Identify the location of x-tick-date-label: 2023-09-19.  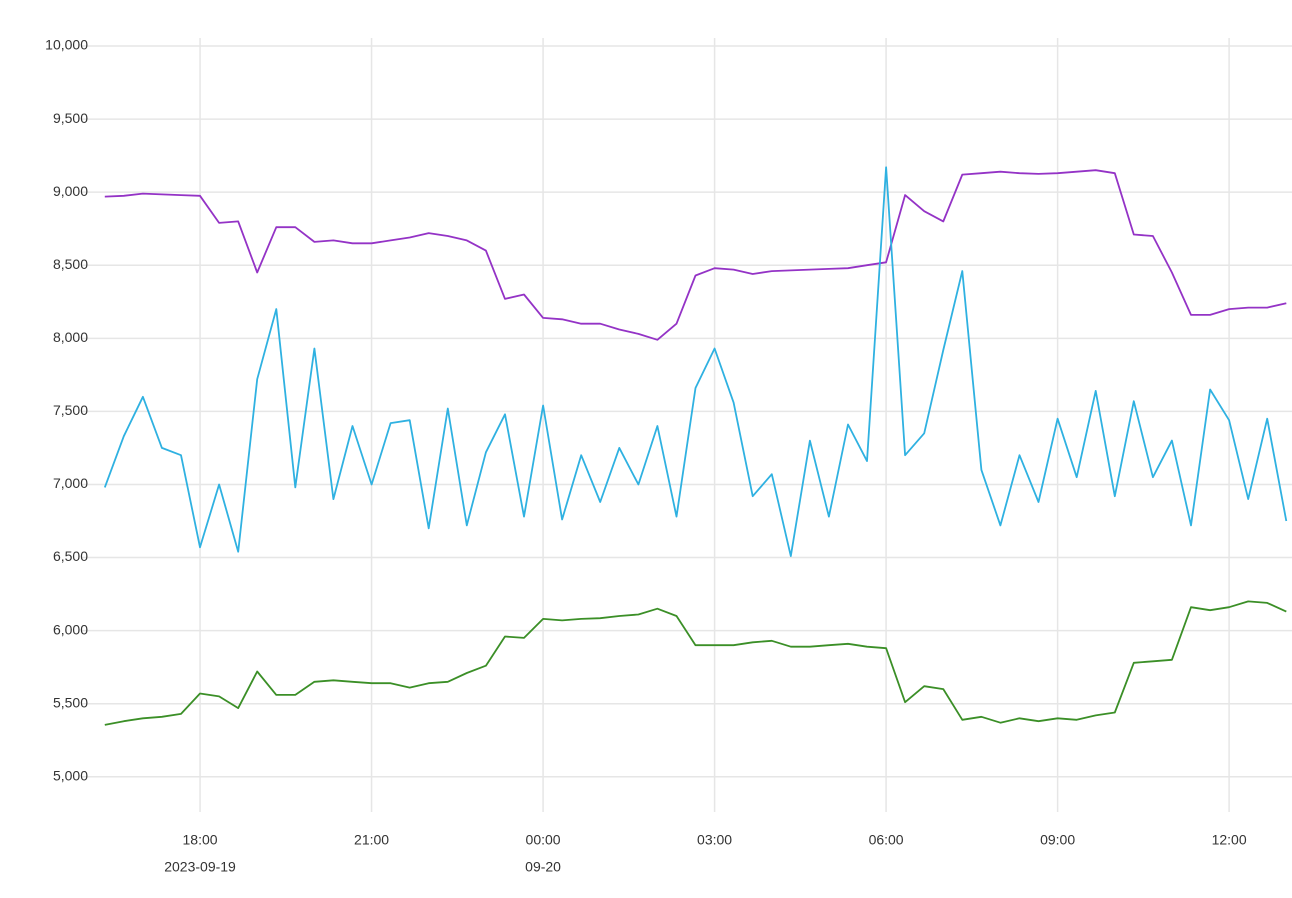
(200, 867).